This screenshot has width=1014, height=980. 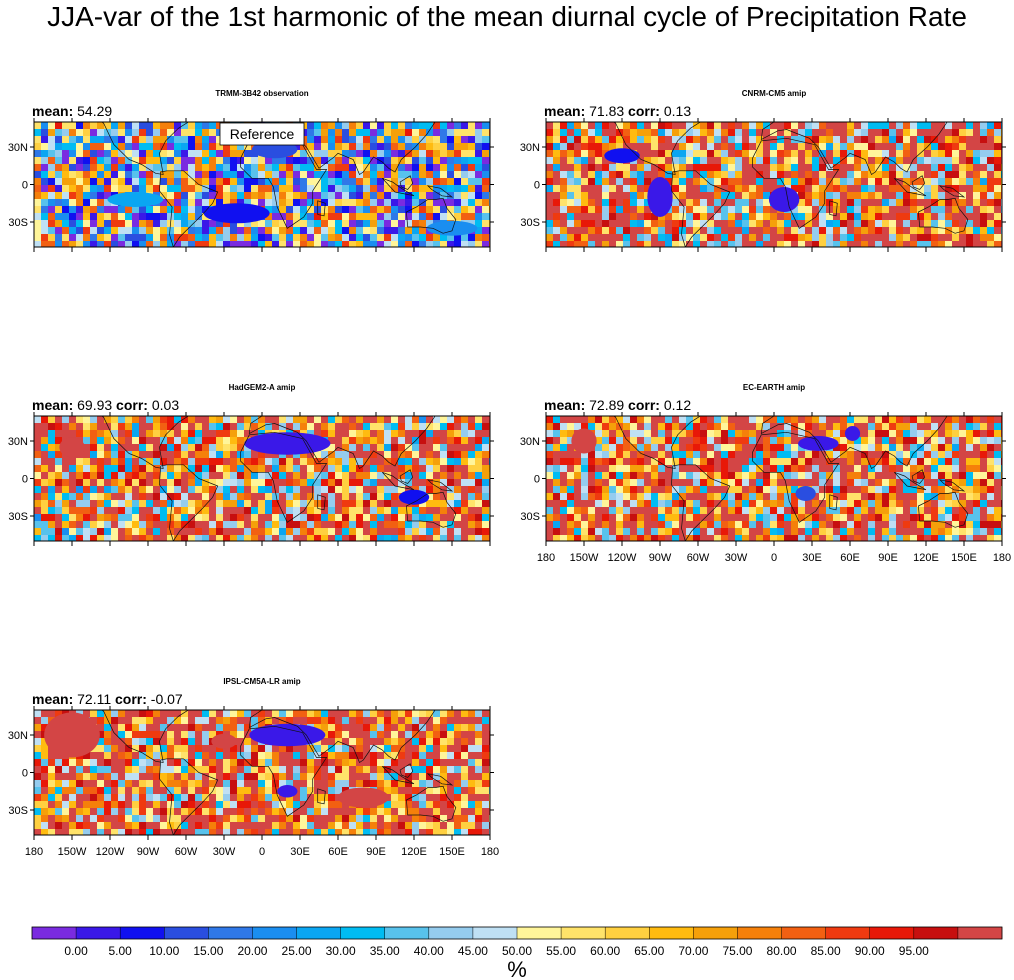 I want to click on corr-value: 0.12, so click(x=675, y=405).